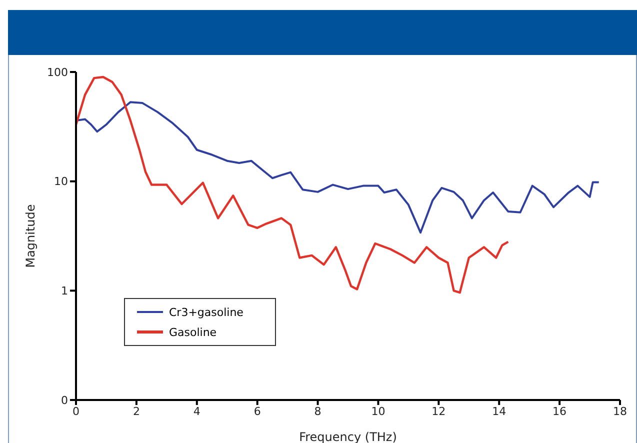 The image size is (637, 443). Describe the element at coordinates (318, 411) in the screenshot. I see `x-tick-label: 8` at that location.